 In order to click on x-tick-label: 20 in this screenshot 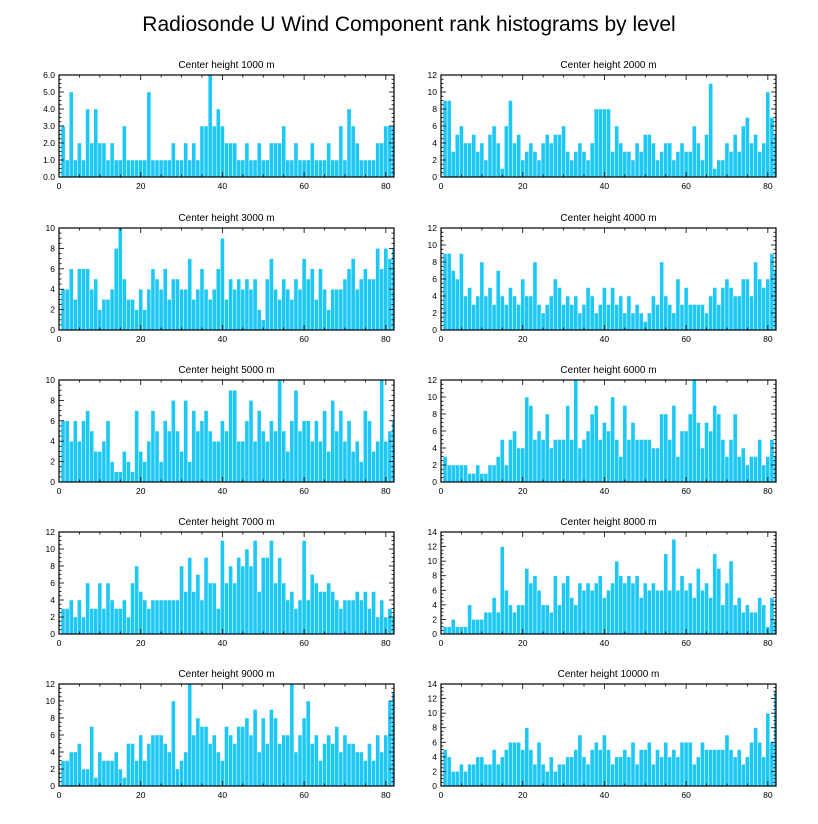, I will do `click(523, 795)`.